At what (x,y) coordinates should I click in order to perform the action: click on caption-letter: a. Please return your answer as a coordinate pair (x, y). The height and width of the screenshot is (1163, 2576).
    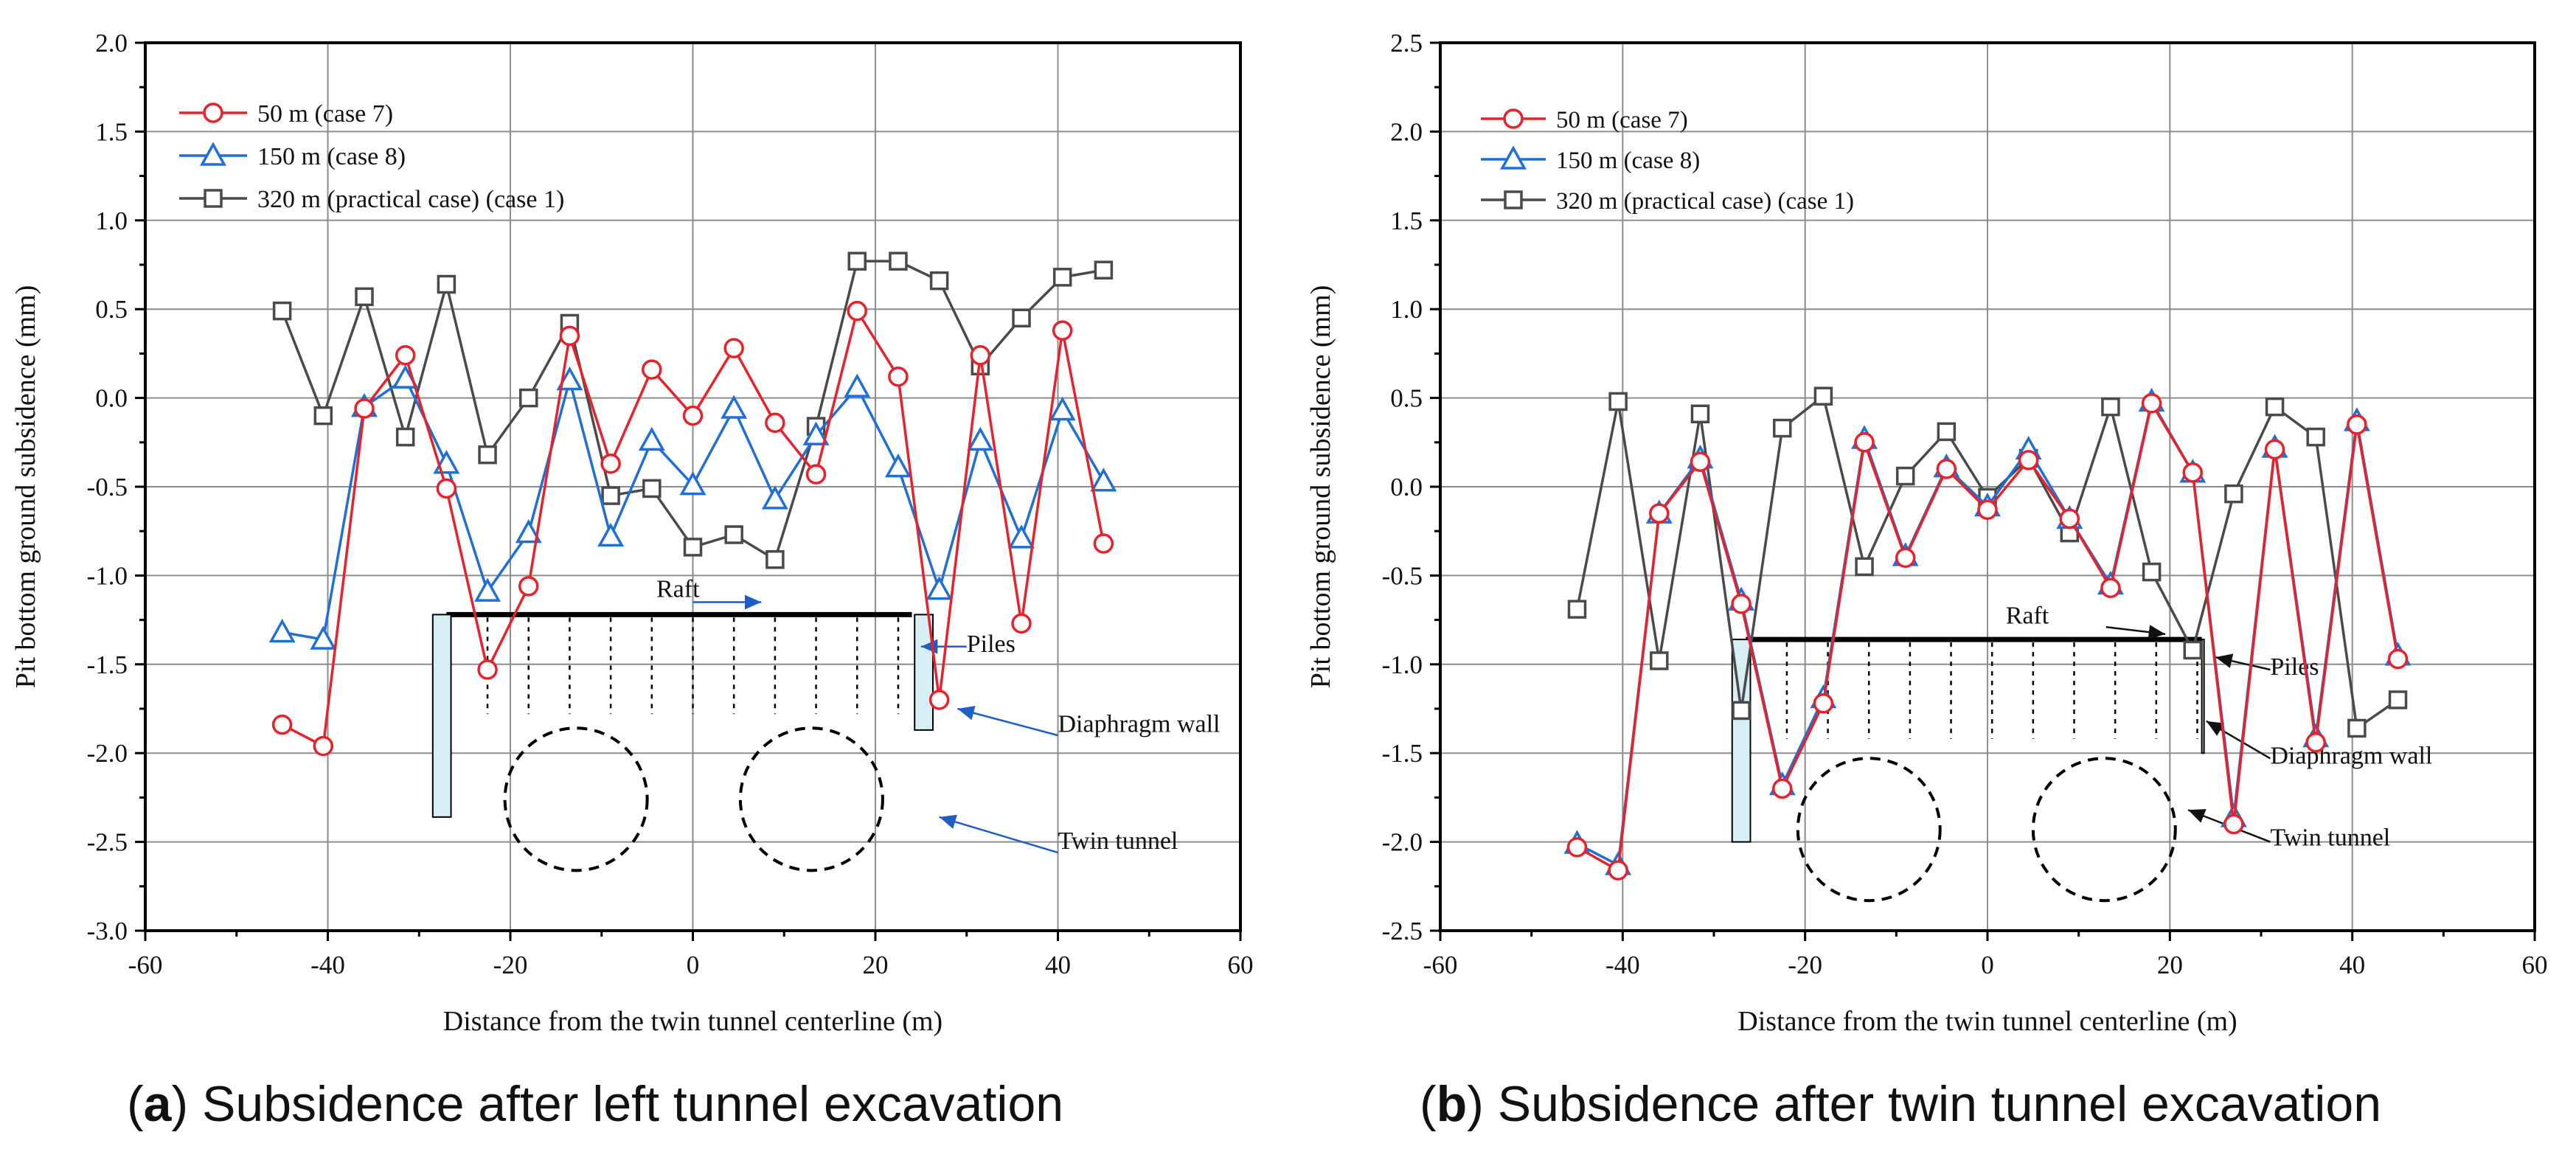
    Looking at the image, I should click on (158, 1104).